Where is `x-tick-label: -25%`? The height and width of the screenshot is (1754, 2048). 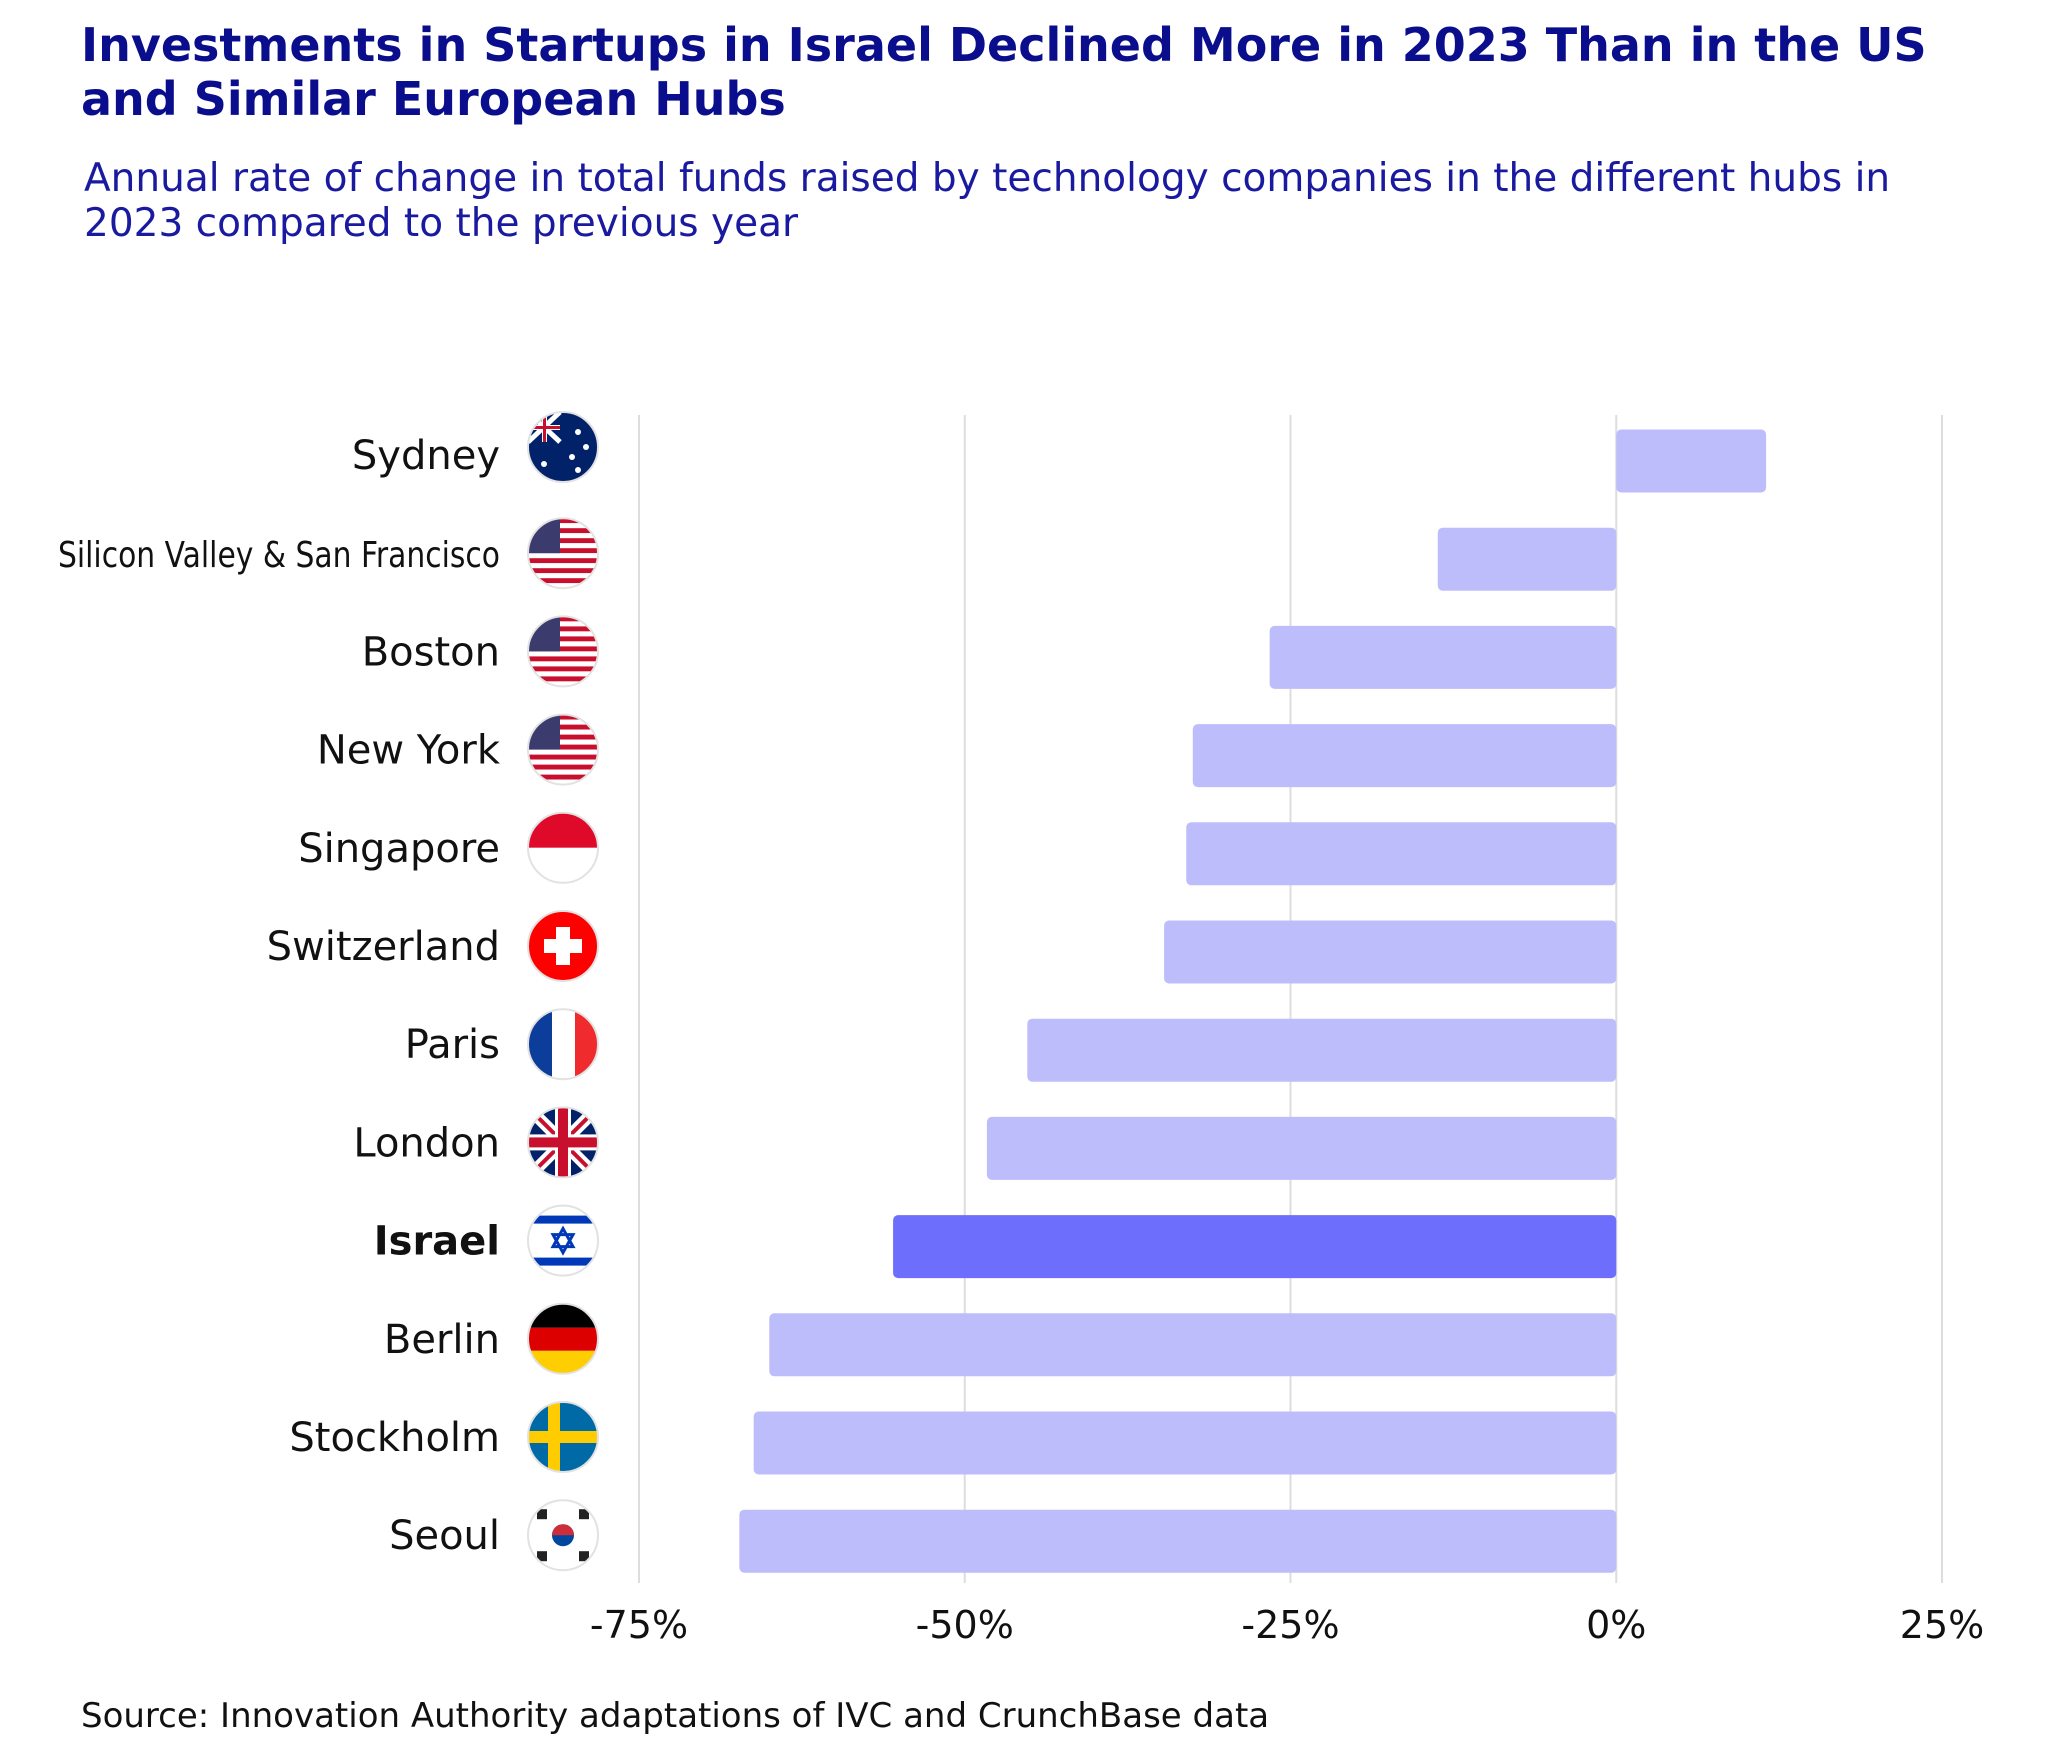 x-tick-label: -25% is located at coordinates (1290, 1625).